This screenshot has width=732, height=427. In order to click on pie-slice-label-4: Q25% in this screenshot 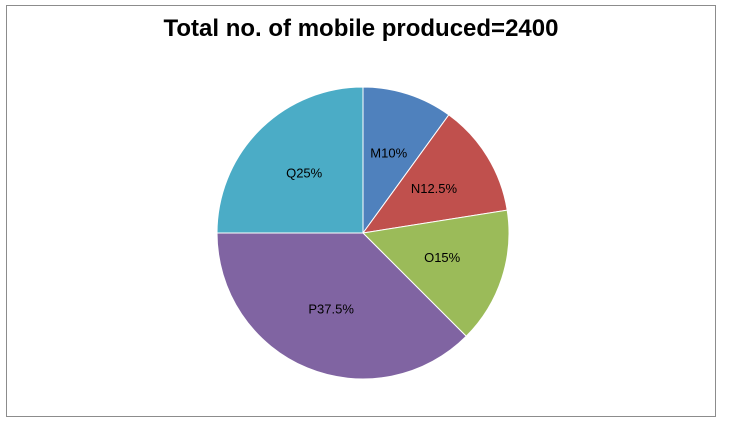, I will do `click(304, 173)`.